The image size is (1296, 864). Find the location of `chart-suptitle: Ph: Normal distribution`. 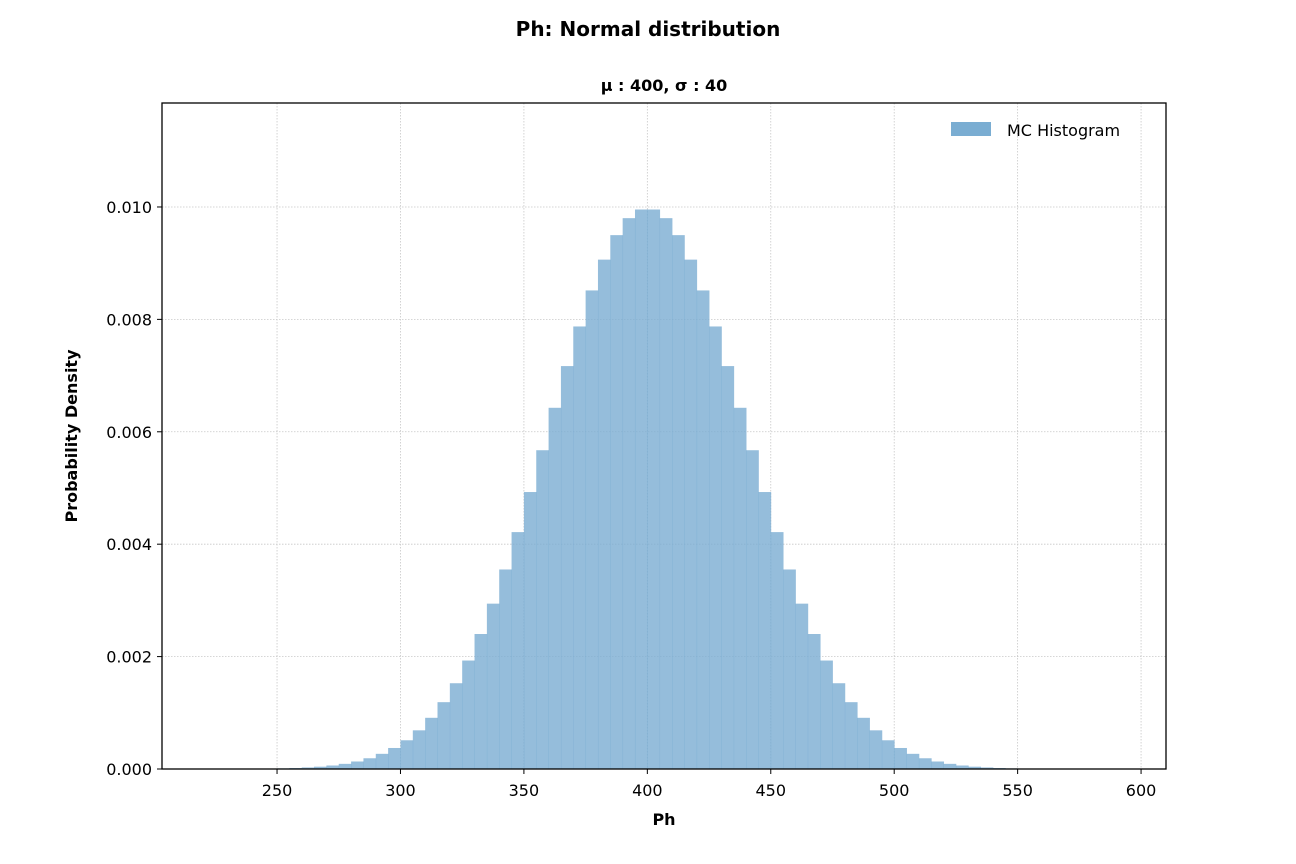

chart-suptitle: Ph: Normal distribution is located at coordinates (648, 29).